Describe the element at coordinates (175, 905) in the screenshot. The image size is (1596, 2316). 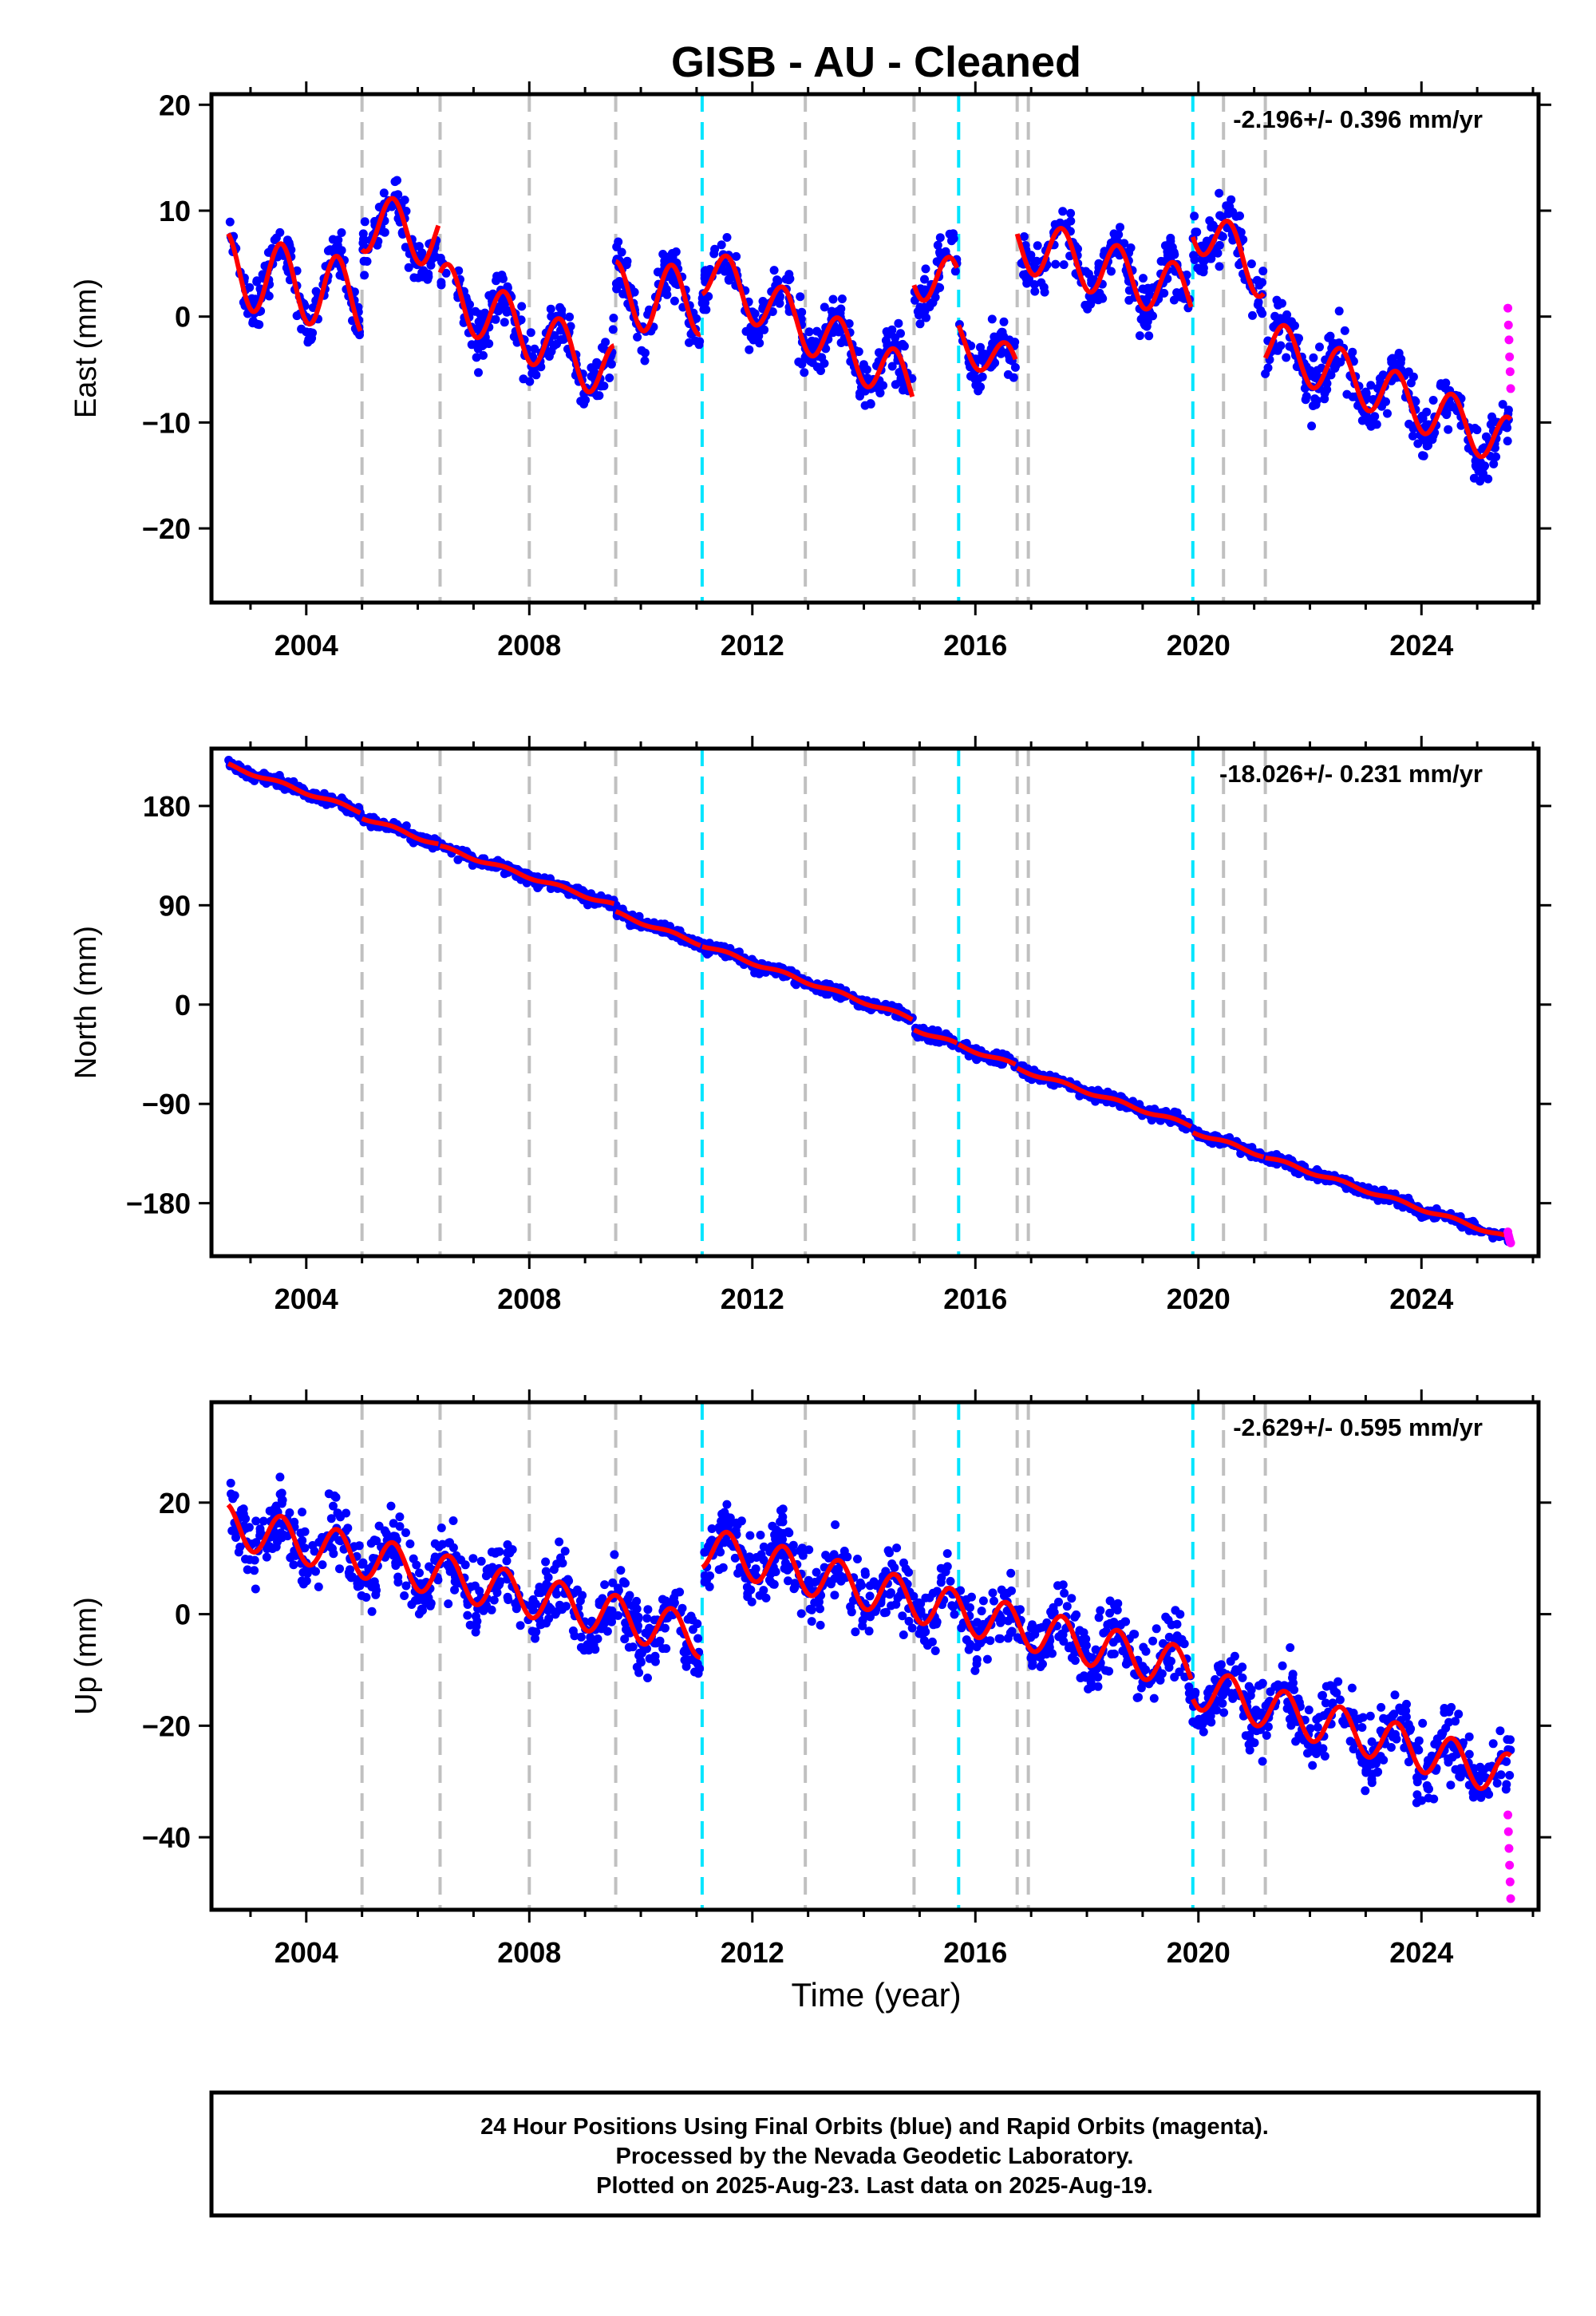
I see `y-tick-label: 90` at that location.